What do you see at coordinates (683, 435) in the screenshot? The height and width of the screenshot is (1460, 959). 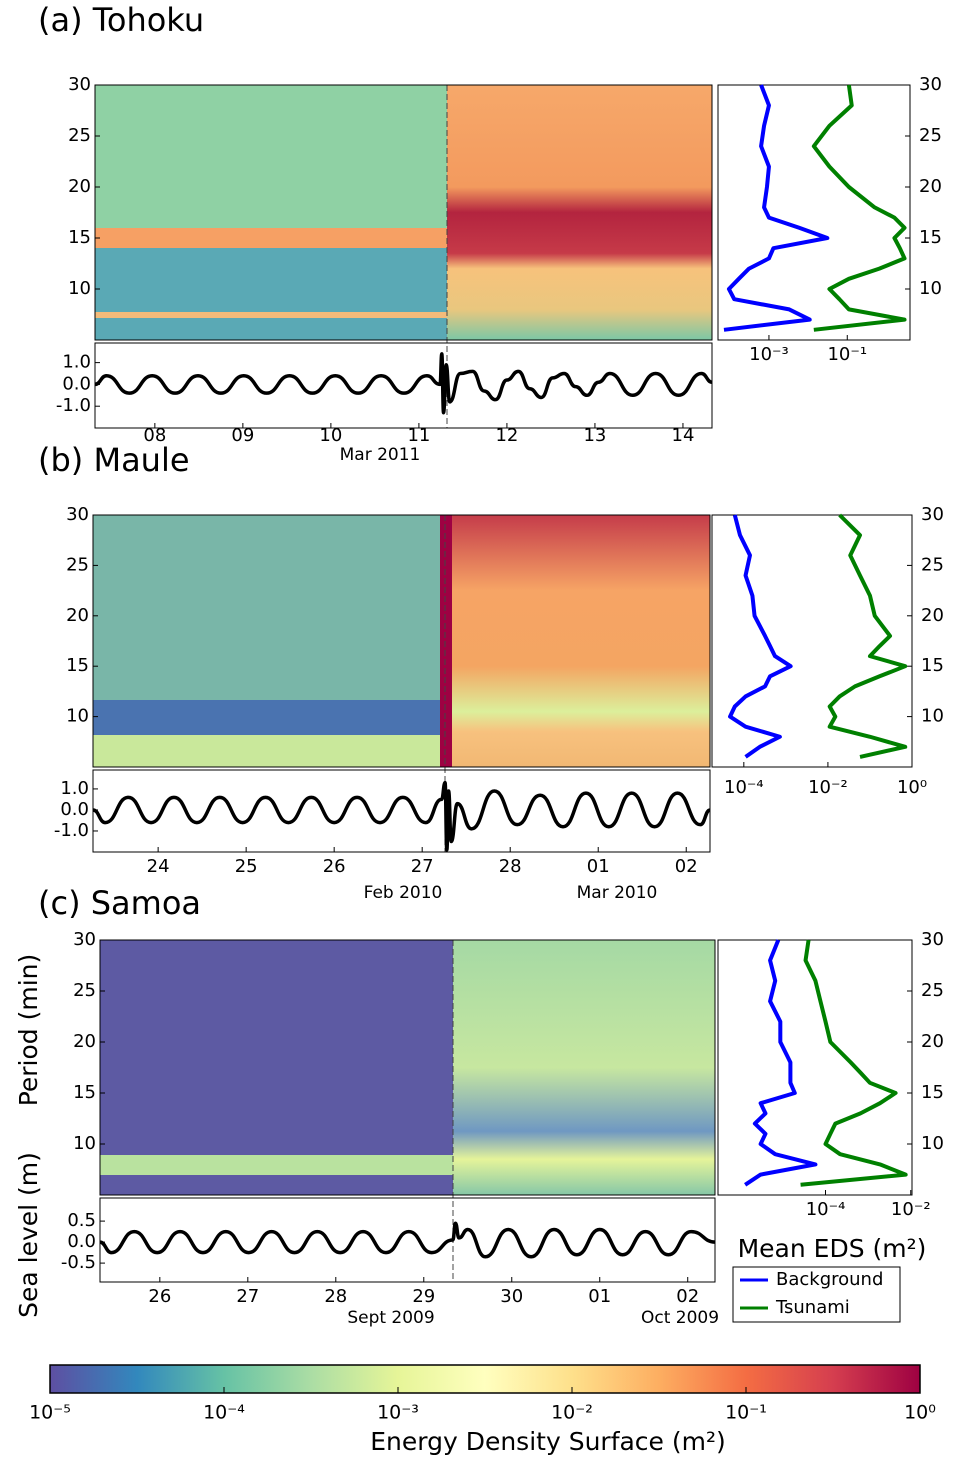 I see `x-tick-label: 14` at bounding box center [683, 435].